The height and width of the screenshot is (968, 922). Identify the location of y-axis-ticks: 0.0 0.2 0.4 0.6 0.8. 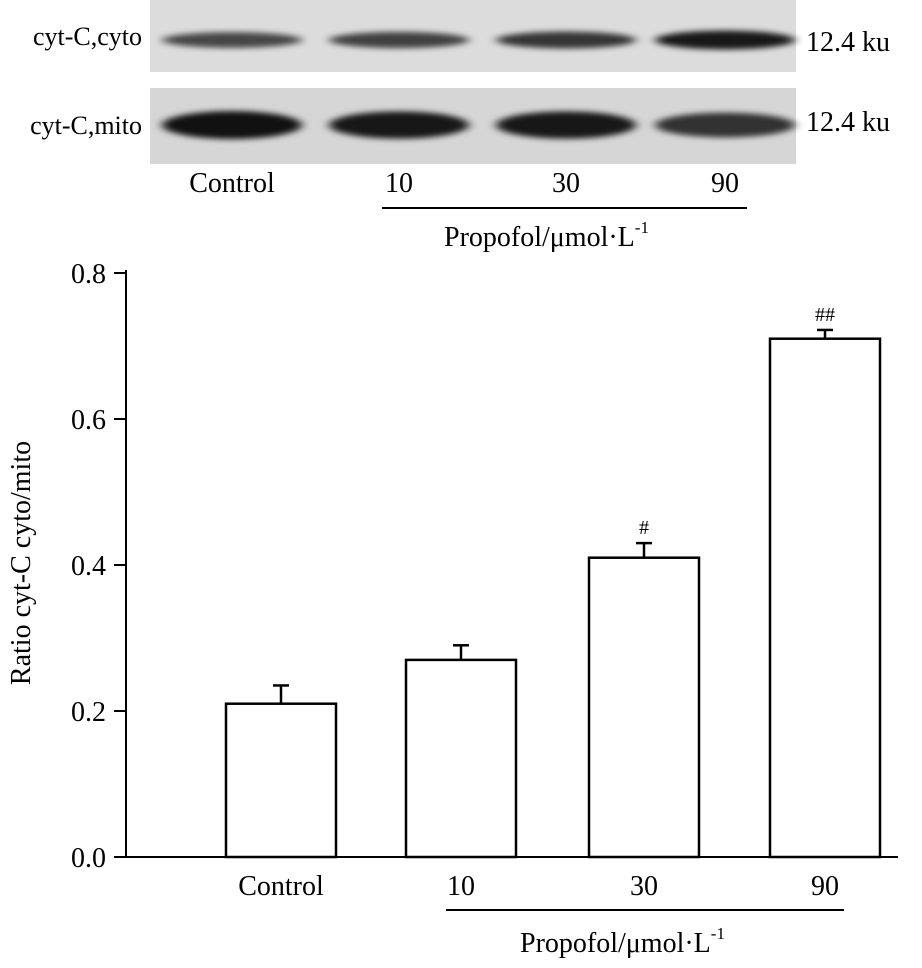
(98, 566).